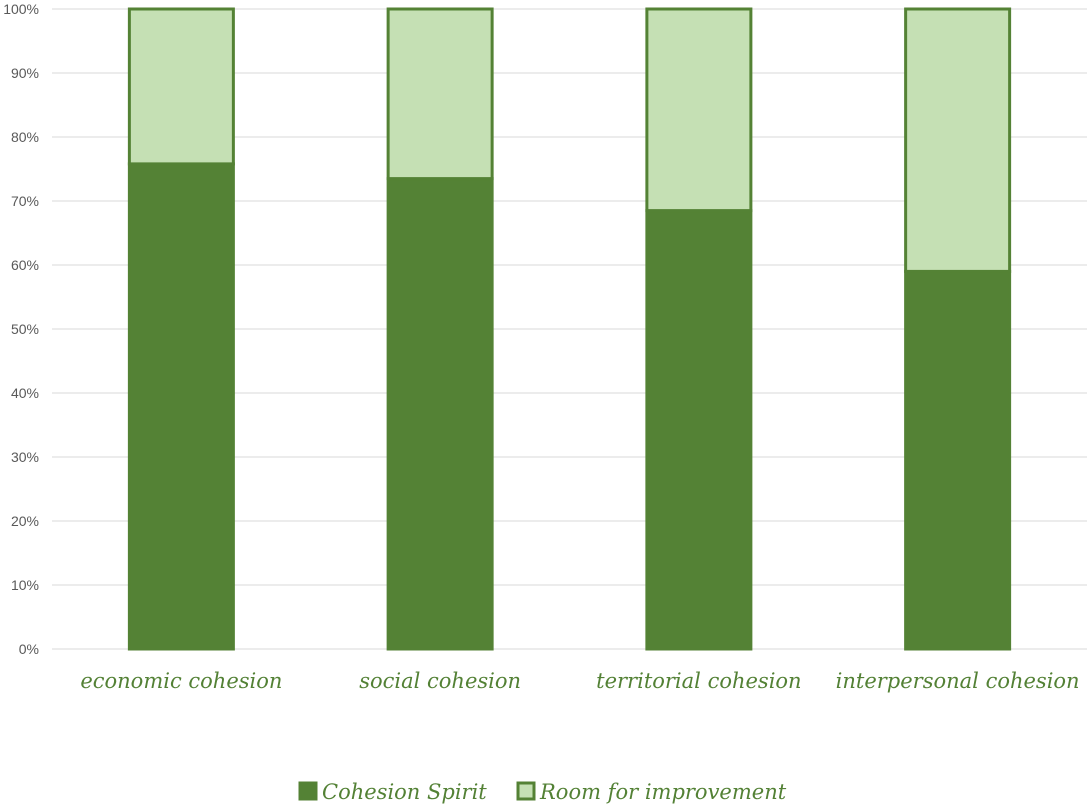 The height and width of the screenshot is (805, 1087). I want to click on x-category-label: territorial cohesion, so click(698, 681).